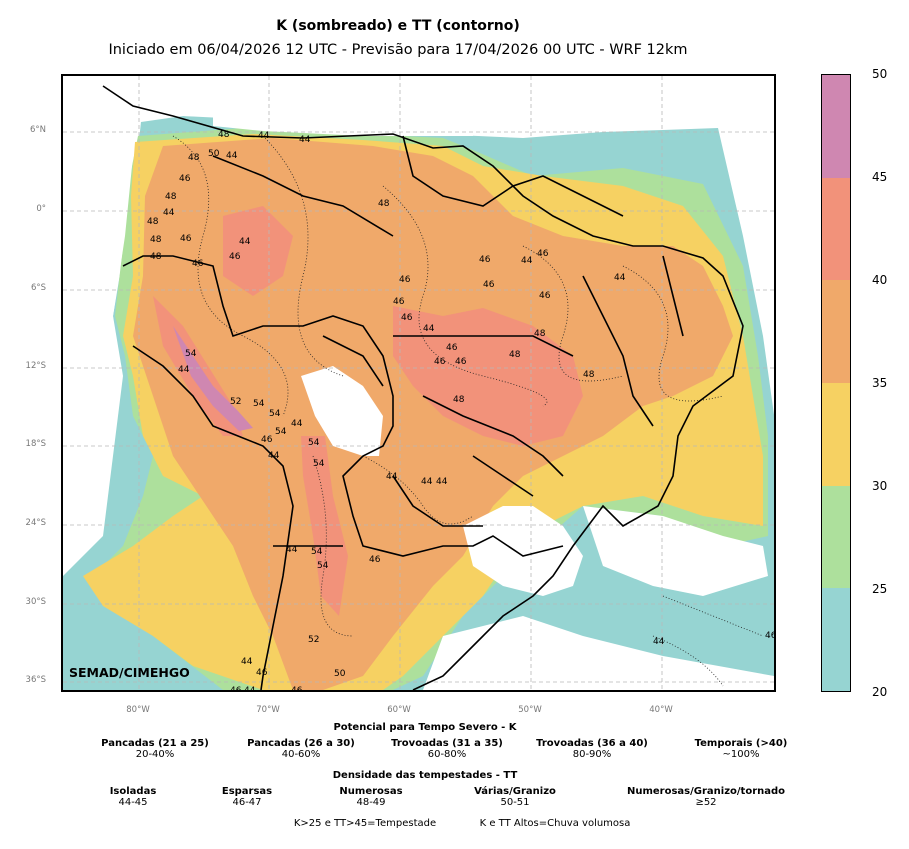 This screenshot has width=909, height=849. I want to click on northern-caribbean, so click(343, 106).